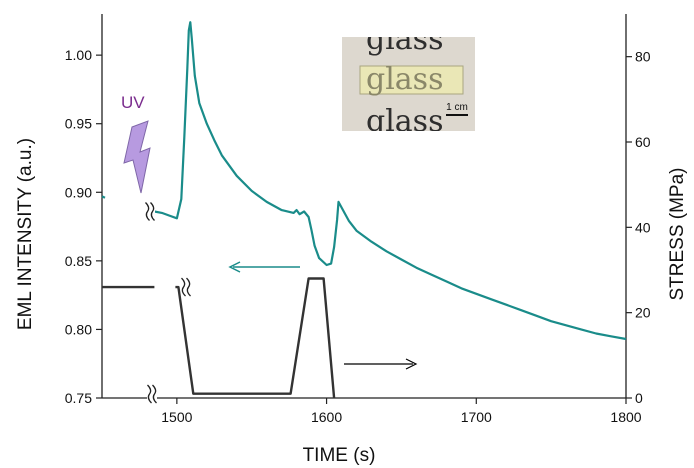  I want to click on glass-sample, so click(411, 80).